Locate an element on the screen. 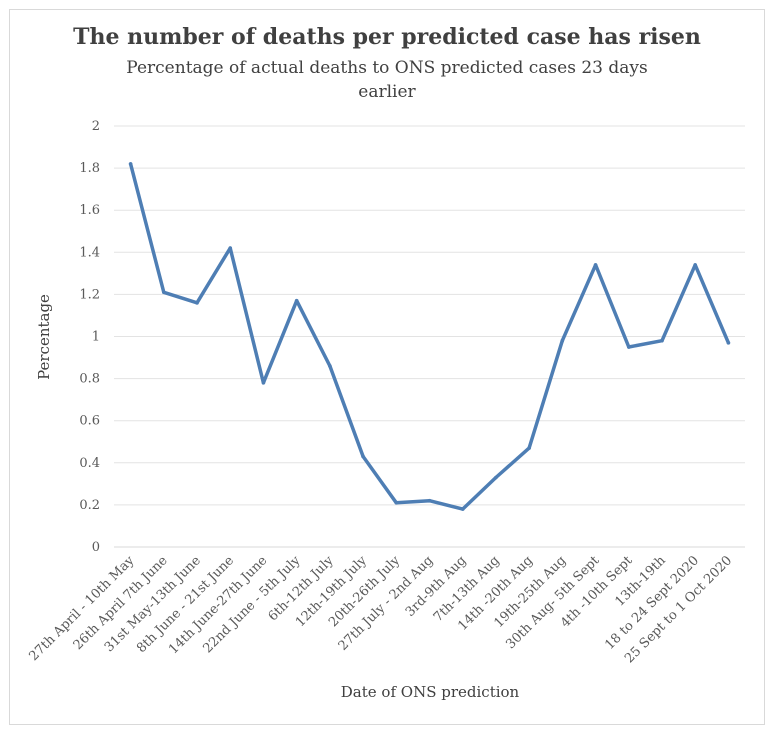 The height and width of the screenshot is (734, 774). x-axis-title: Date of ONS prediction is located at coordinates (430, 692).